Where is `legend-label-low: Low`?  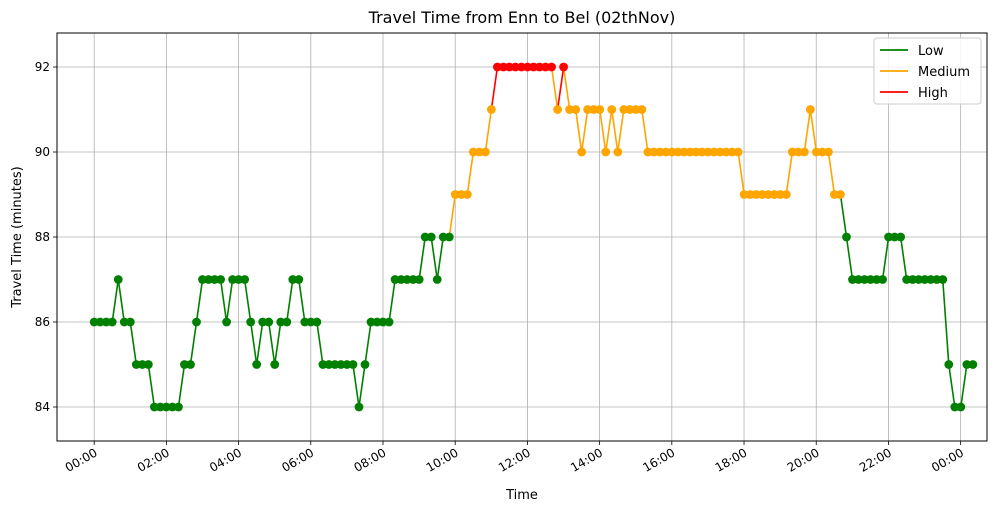 legend-label-low: Low is located at coordinates (931, 51).